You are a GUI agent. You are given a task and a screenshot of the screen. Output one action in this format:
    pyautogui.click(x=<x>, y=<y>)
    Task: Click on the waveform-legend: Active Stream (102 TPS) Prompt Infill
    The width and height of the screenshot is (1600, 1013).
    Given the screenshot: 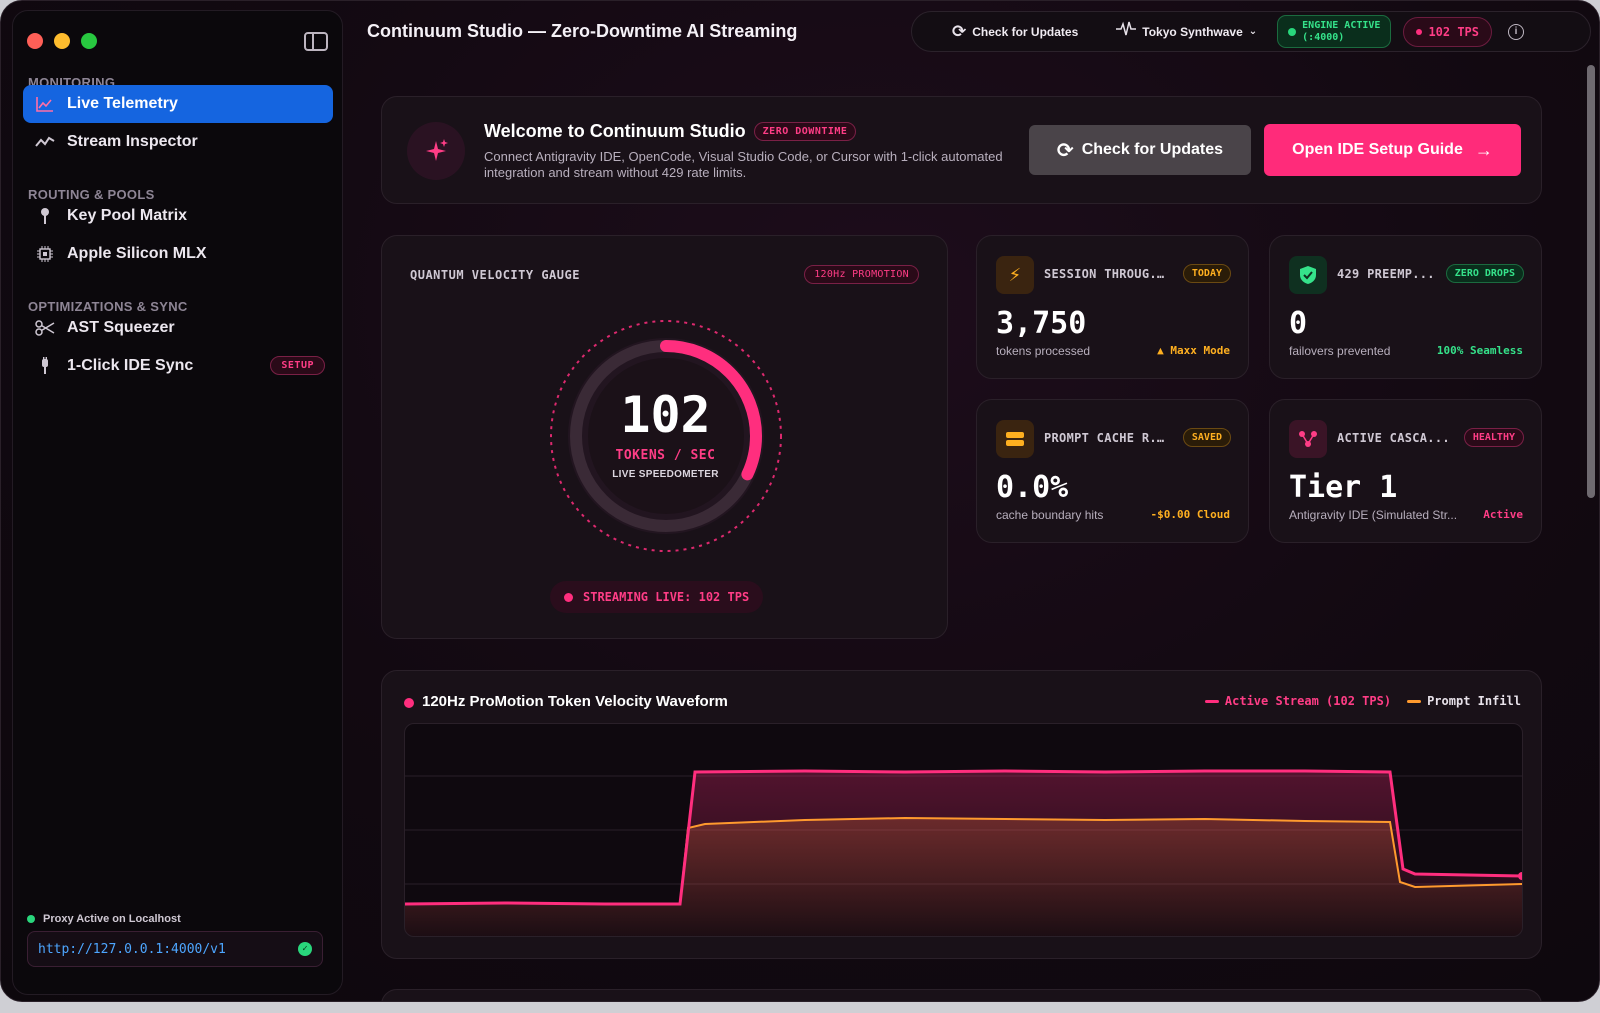 What is the action you would take?
    pyautogui.click(x=1362, y=701)
    